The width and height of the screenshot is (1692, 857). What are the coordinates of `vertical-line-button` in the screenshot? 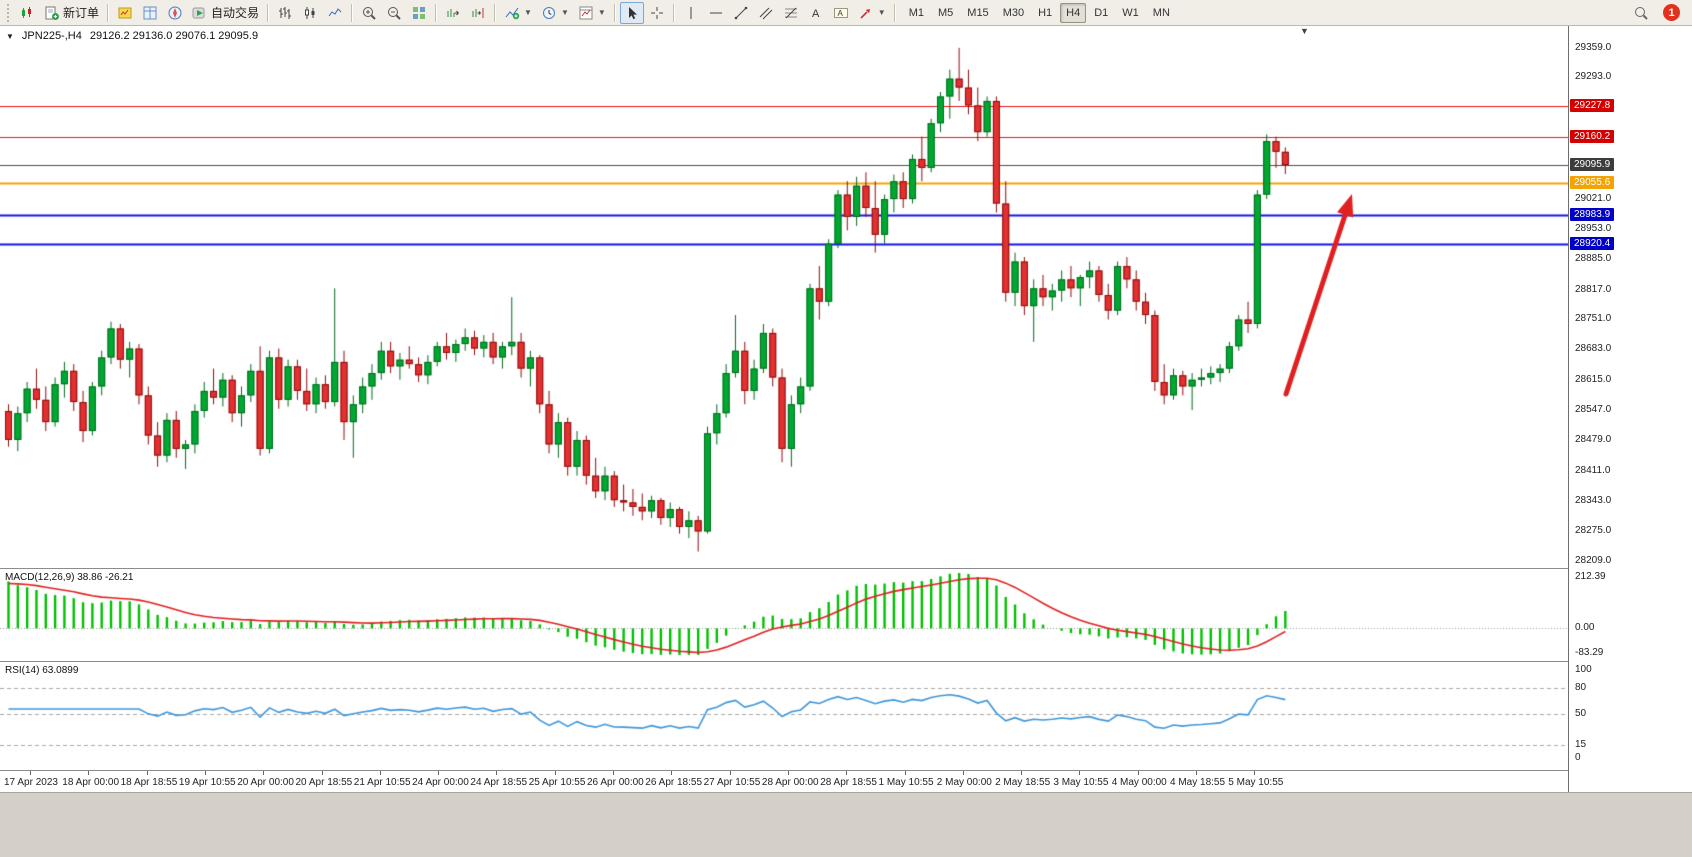 It's located at (691, 13).